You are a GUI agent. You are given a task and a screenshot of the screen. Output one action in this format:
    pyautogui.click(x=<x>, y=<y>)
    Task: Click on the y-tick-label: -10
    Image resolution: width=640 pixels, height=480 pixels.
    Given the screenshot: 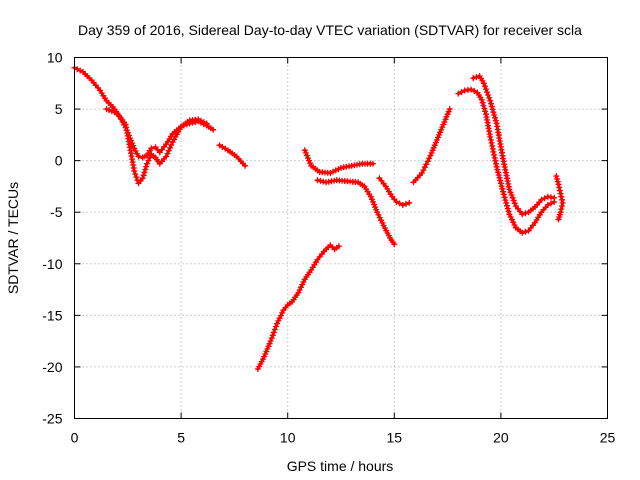 What is the action you would take?
    pyautogui.click(x=52, y=264)
    